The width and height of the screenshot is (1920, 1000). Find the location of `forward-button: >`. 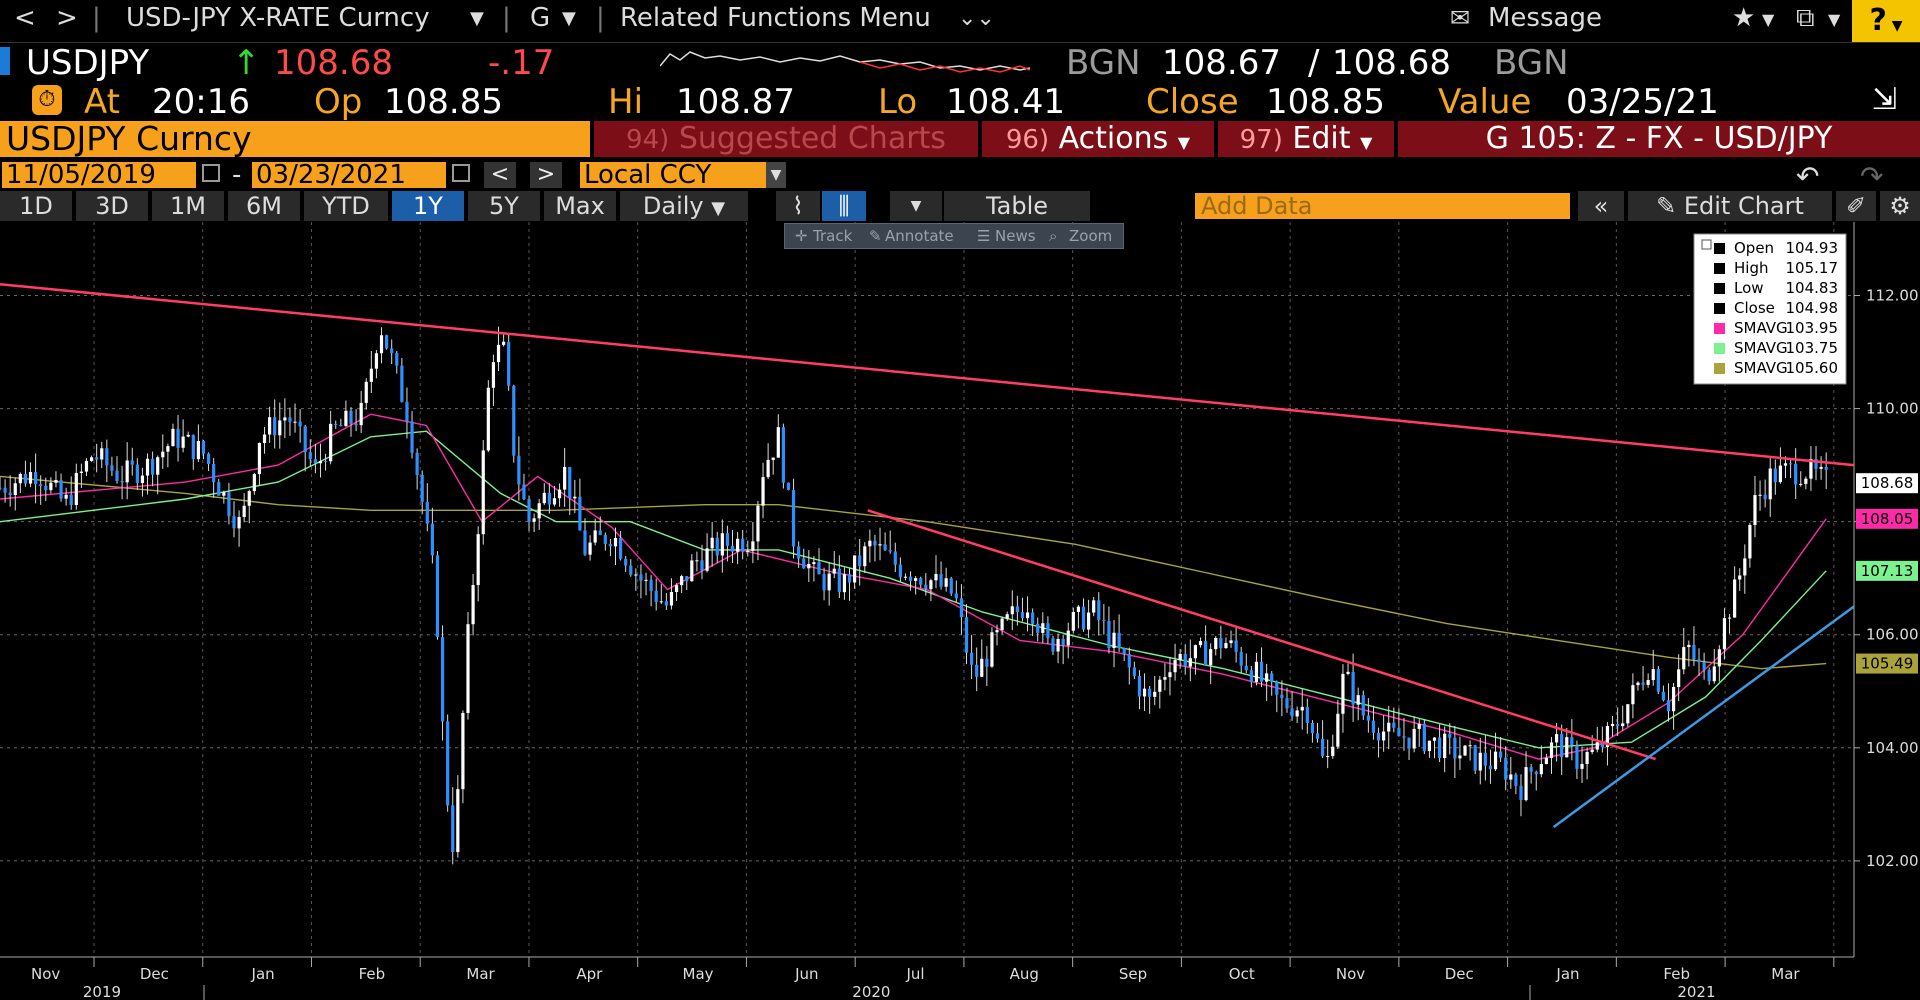

forward-button: > is located at coordinates (67, 18).